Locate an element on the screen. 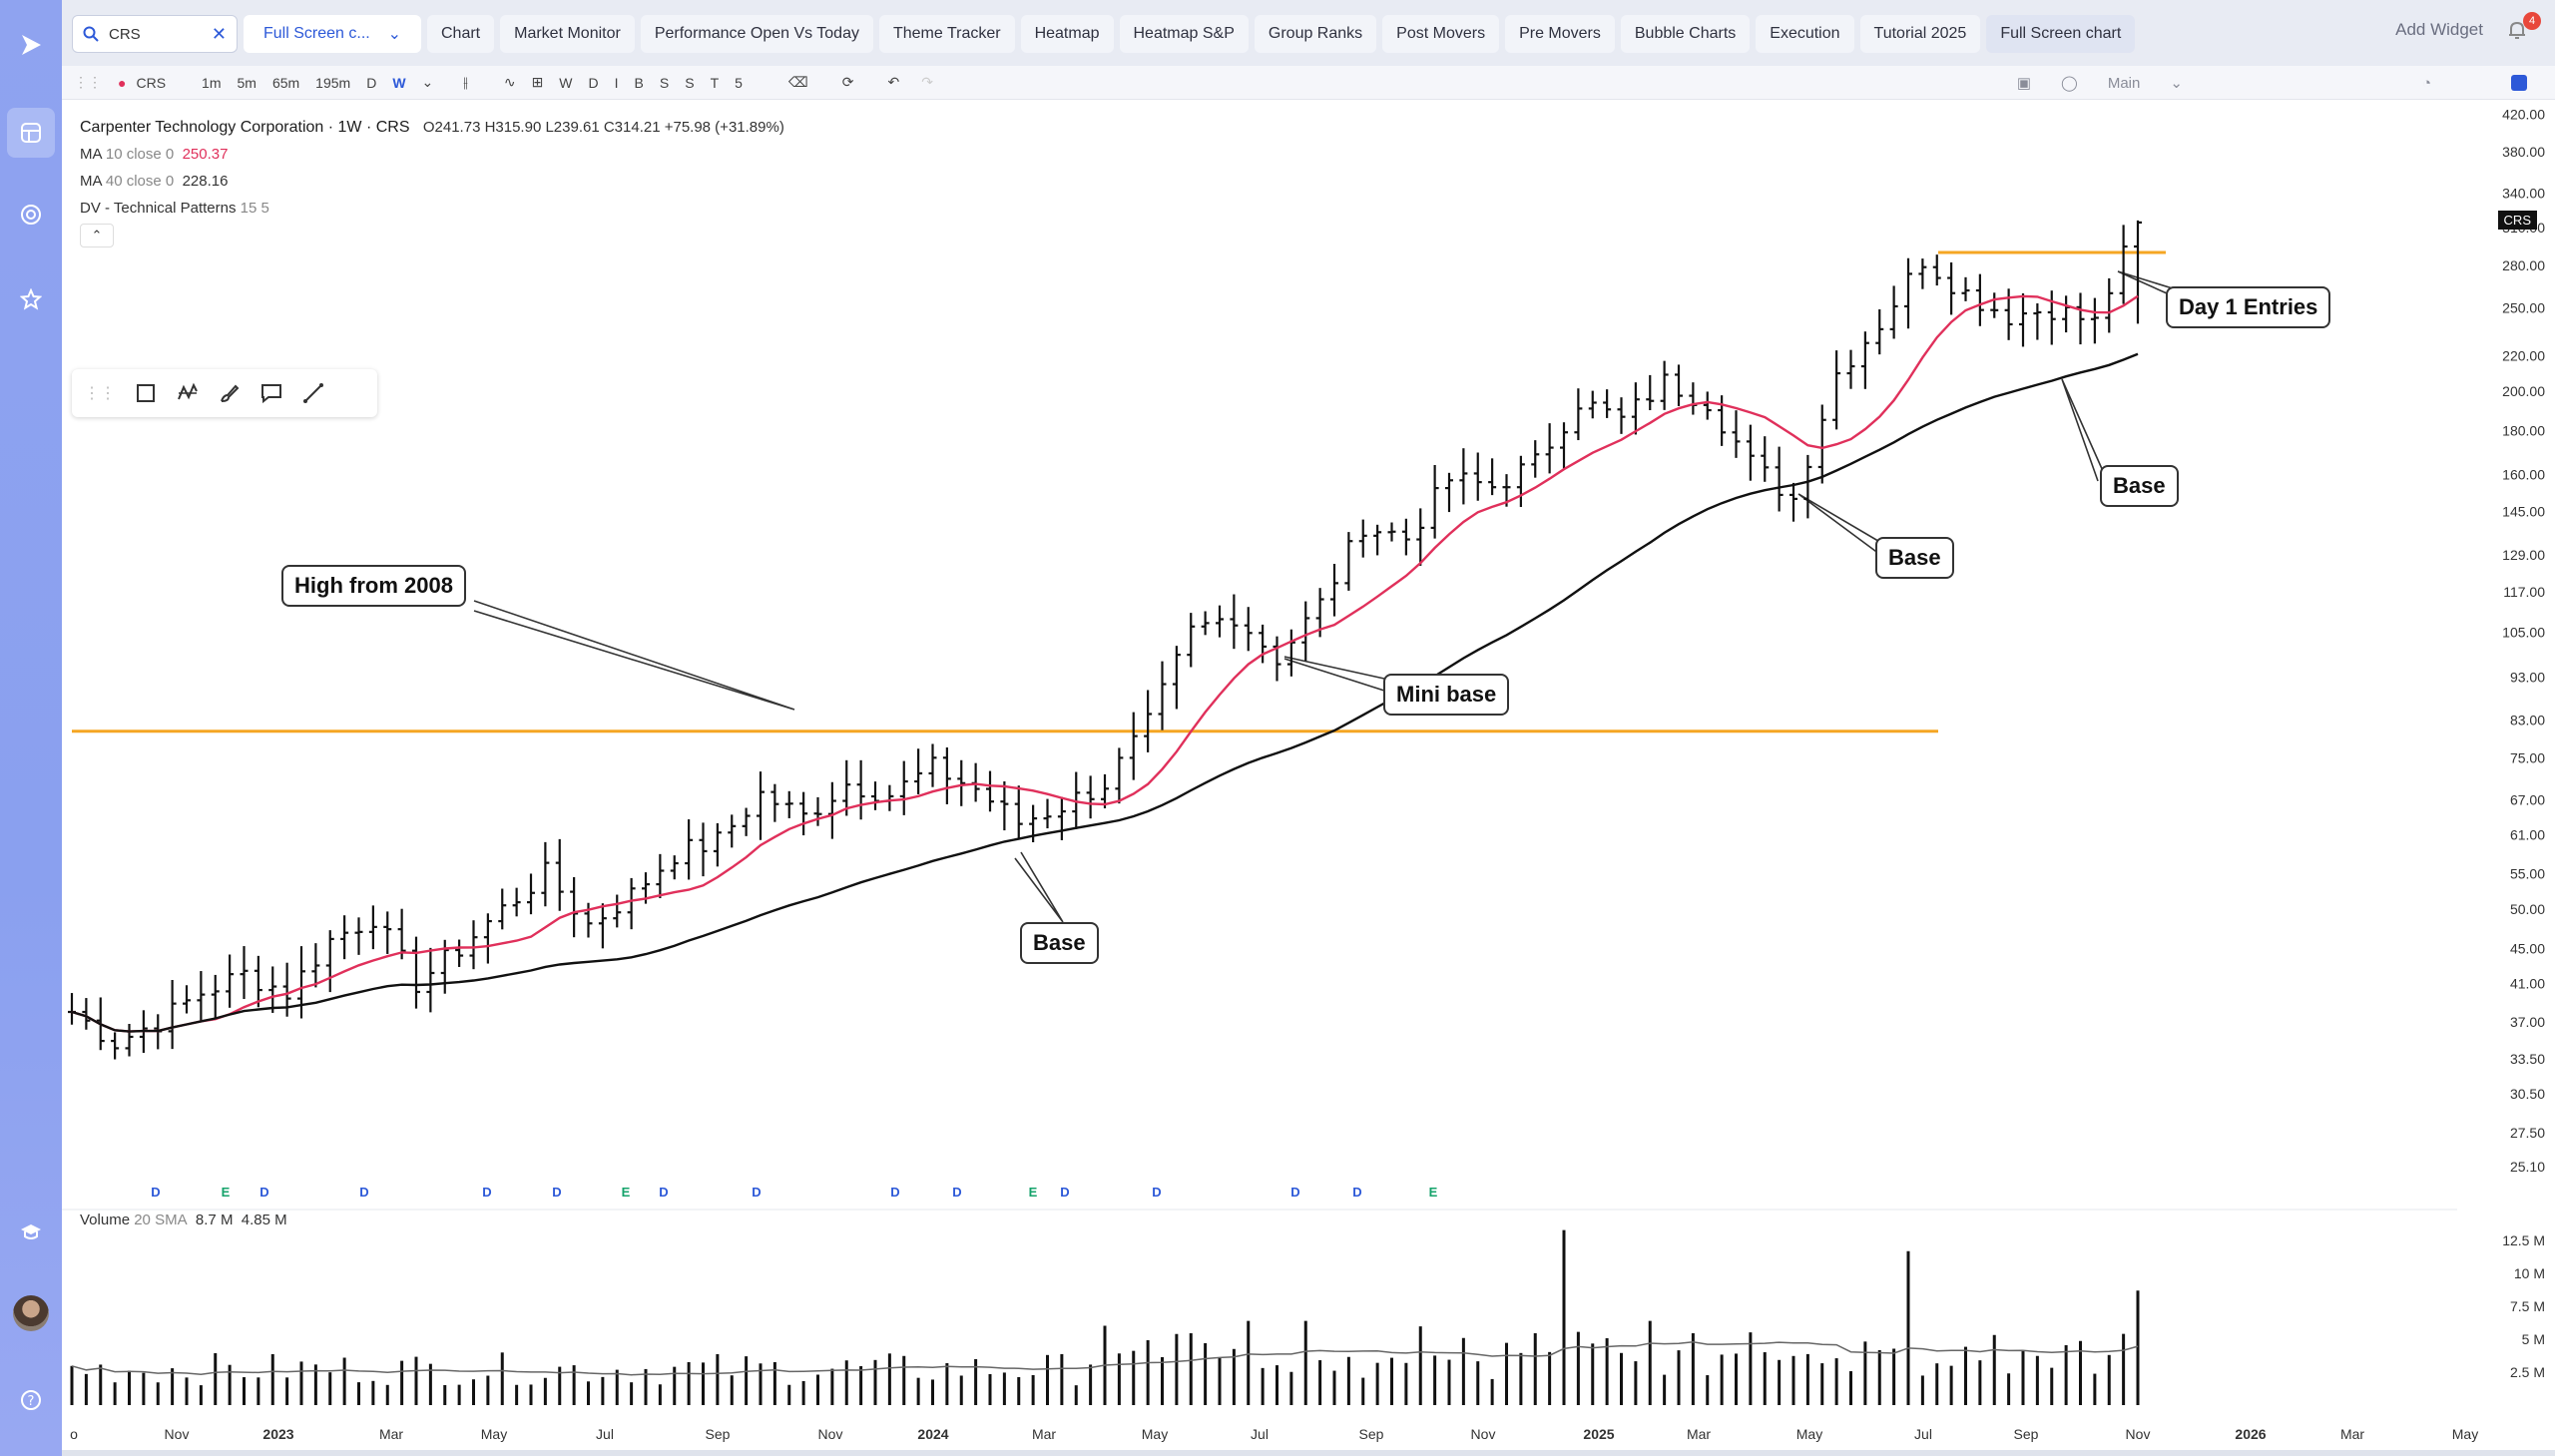 The image size is (2555, 1456). interval-195m: 195m is located at coordinates (333, 82).